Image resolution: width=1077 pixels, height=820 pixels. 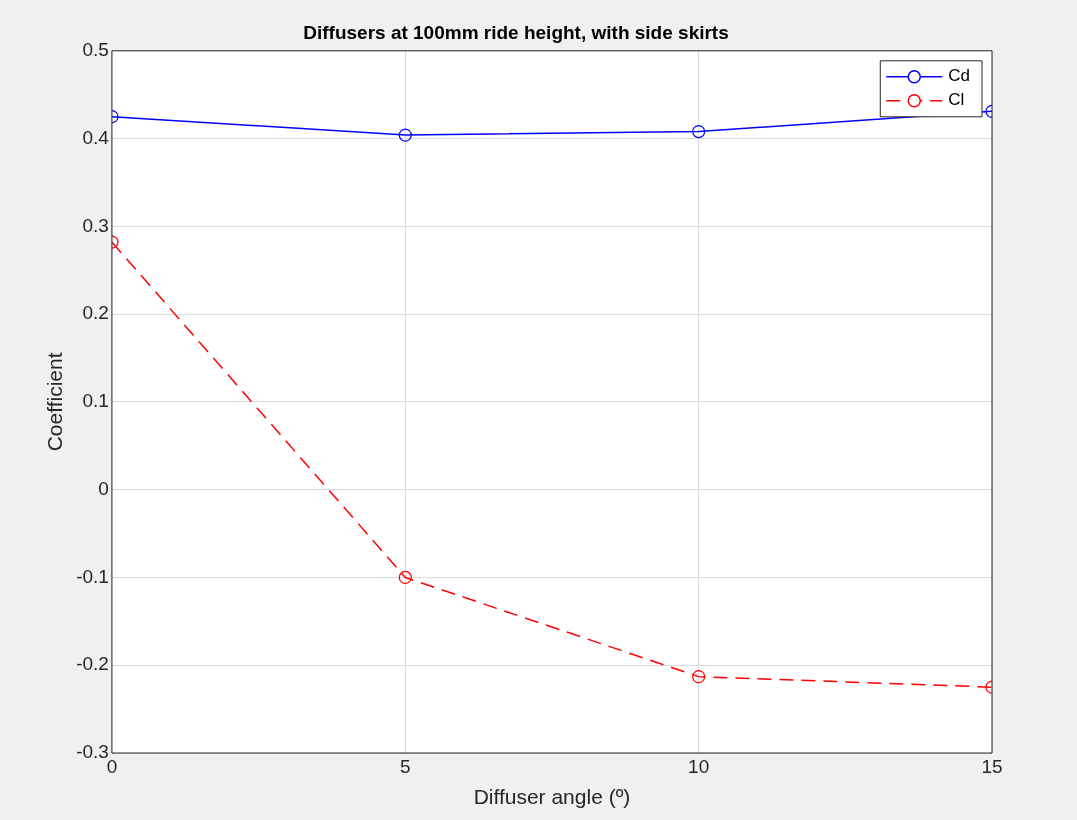 What do you see at coordinates (405, 766) in the screenshot?
I see `x-tick-label: 5` at bounding box center [405, 766].